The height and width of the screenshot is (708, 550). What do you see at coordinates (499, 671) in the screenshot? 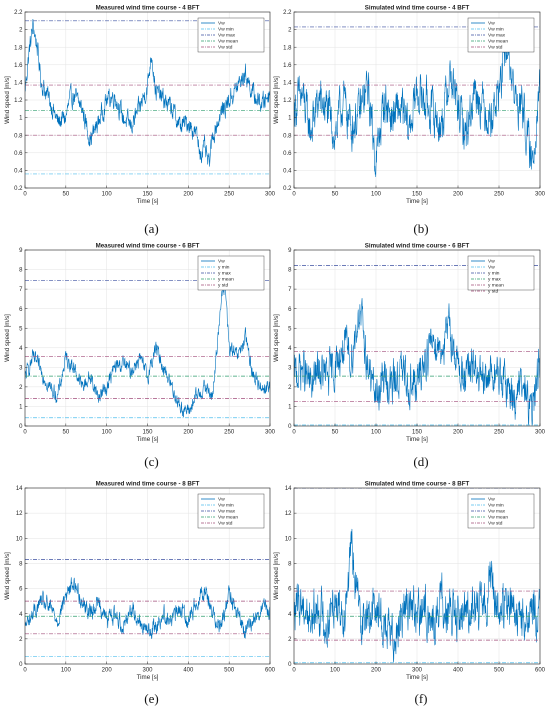
I see `x-tick-label: 500` at bounding box center [499, 671].